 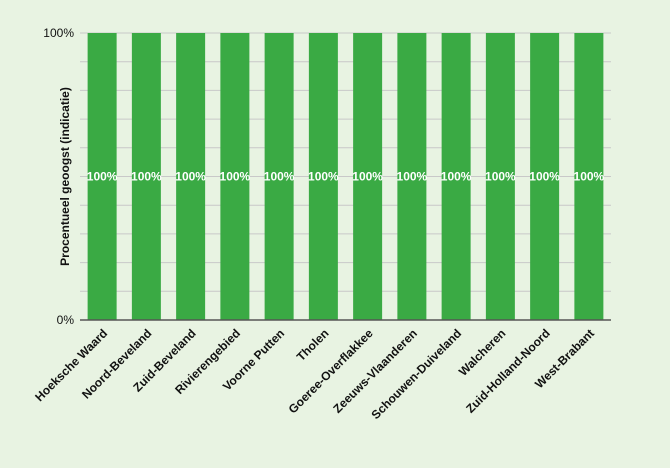 I want to click on y-tick-label: 100%, so click(x=58, y=33).